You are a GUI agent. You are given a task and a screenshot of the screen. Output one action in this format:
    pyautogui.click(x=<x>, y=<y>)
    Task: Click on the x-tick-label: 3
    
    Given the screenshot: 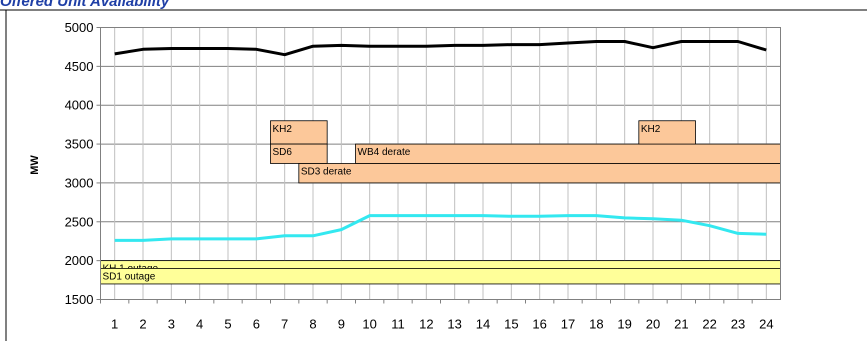 What is the action you would take?
    pyautogui.click(x=171, y=324)
    